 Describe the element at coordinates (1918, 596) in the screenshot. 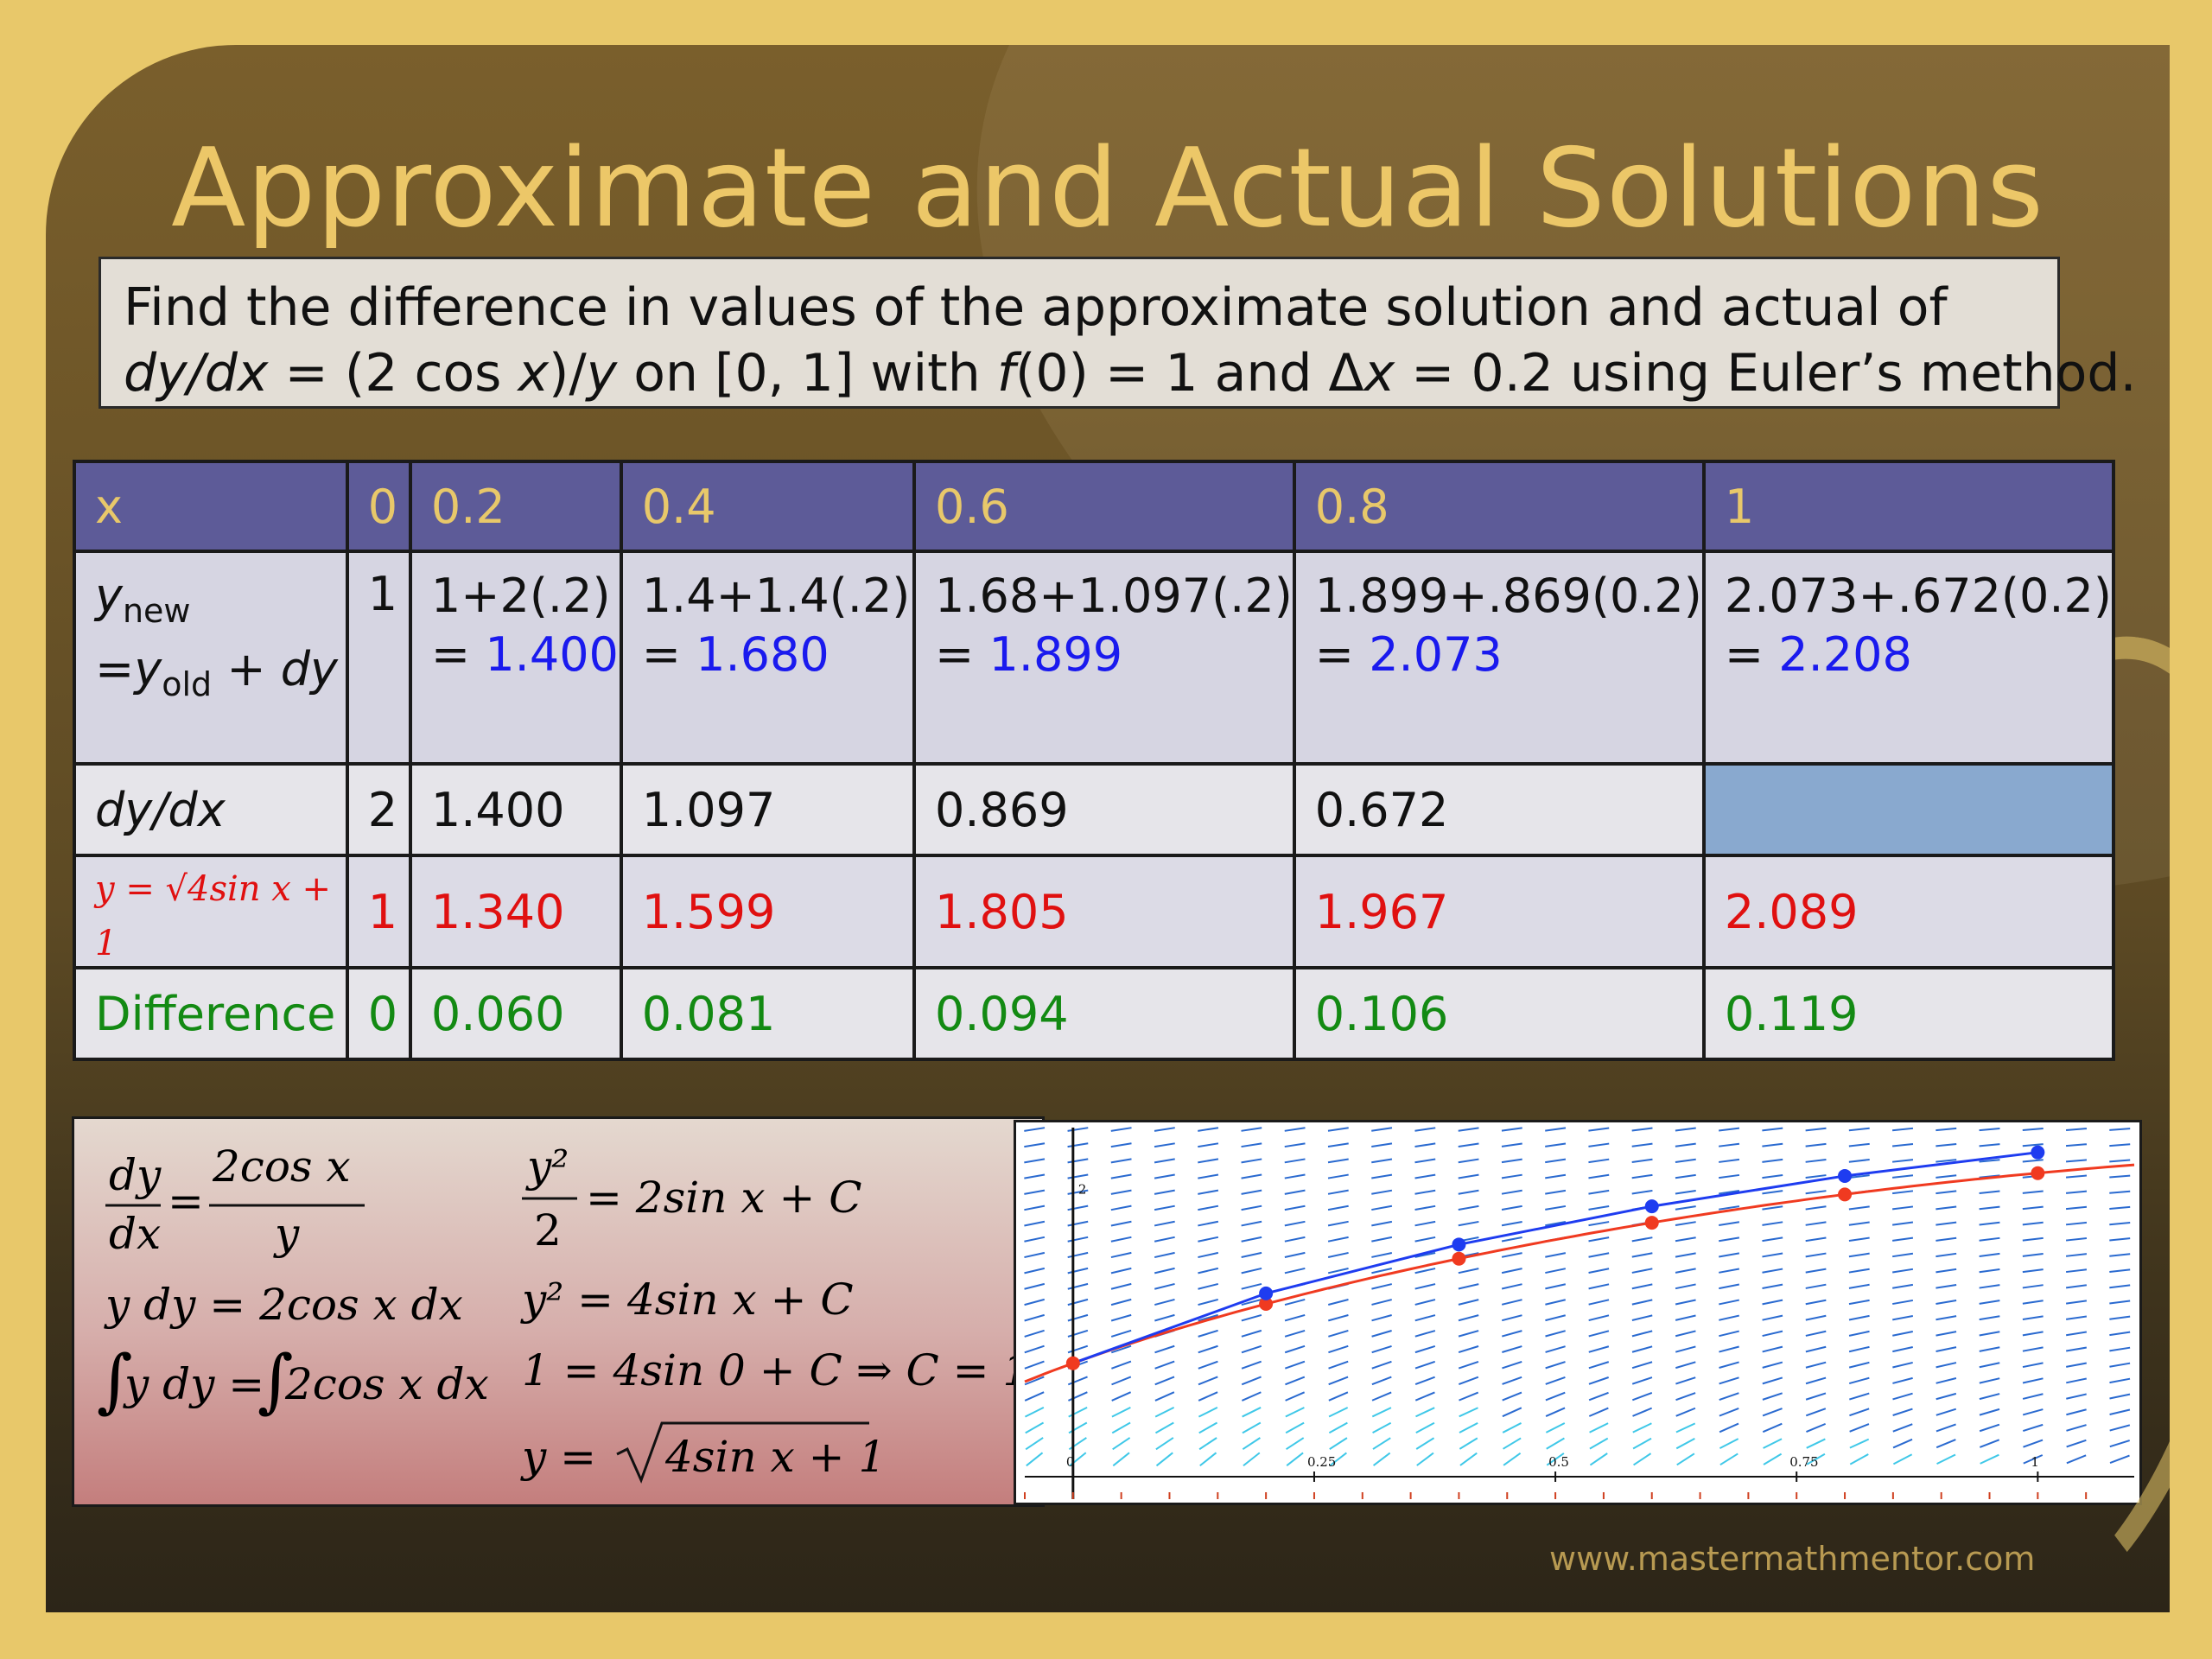

I see `ynew-expr: 2.073+.672(0.2)` at that location.